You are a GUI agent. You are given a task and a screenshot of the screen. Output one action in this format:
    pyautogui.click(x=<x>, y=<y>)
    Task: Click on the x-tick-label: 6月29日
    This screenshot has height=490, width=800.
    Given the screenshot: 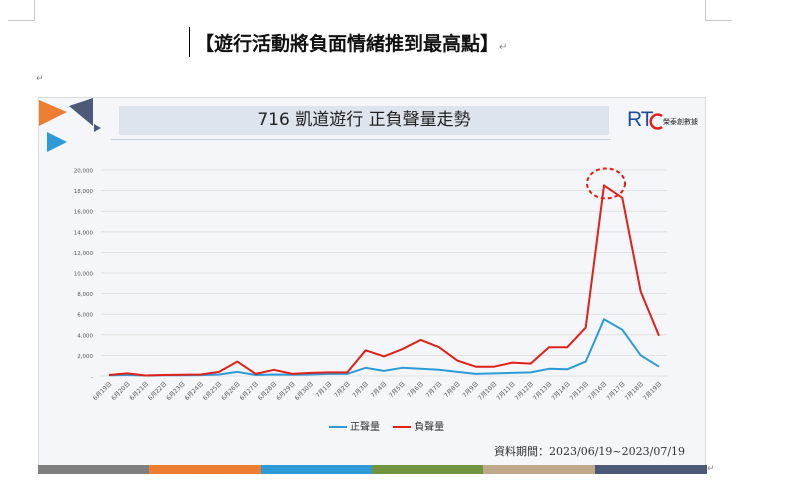 What is the action you would take?
    pyautogui.click(x=286, y=391)
    